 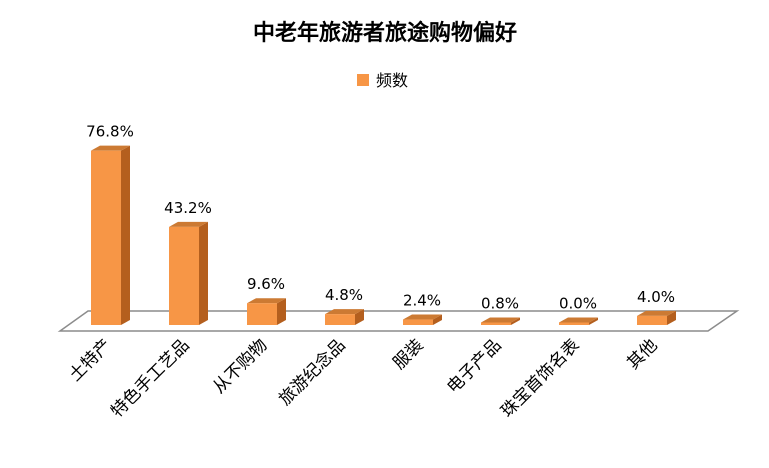 I want to click on legend-swatch, so click(x=363, y=80).